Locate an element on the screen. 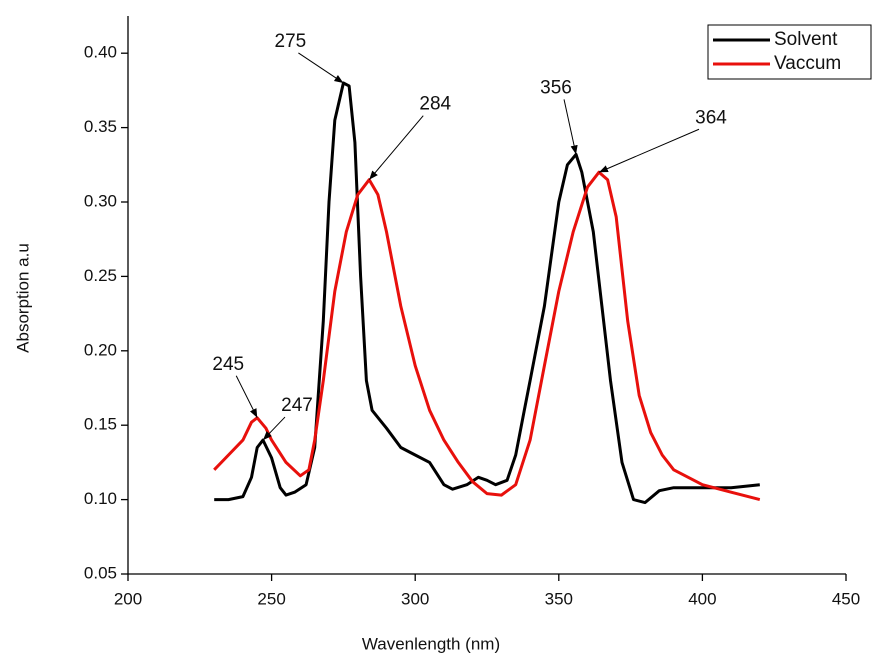  y-tick-label: 0.35 is located at coordinates (100, 126).